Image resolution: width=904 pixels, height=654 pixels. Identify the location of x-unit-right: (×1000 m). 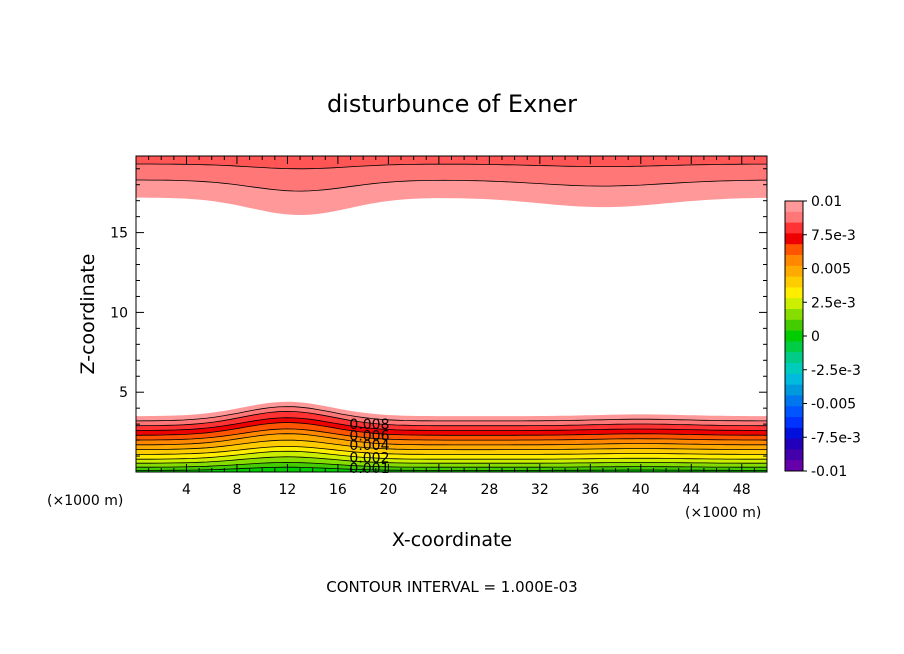
(723, 513).